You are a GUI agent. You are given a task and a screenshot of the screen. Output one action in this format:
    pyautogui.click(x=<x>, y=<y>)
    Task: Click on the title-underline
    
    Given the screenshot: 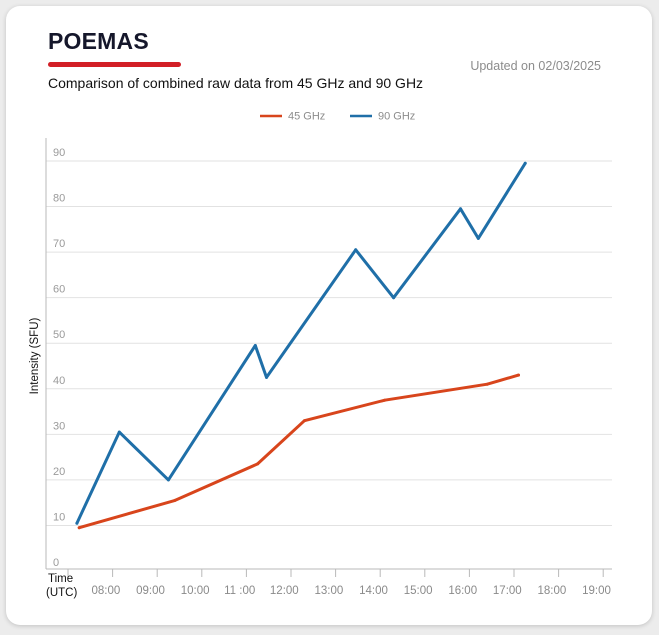 What is the action you would take?
    pyautogui.click(x=114, y=64)
    